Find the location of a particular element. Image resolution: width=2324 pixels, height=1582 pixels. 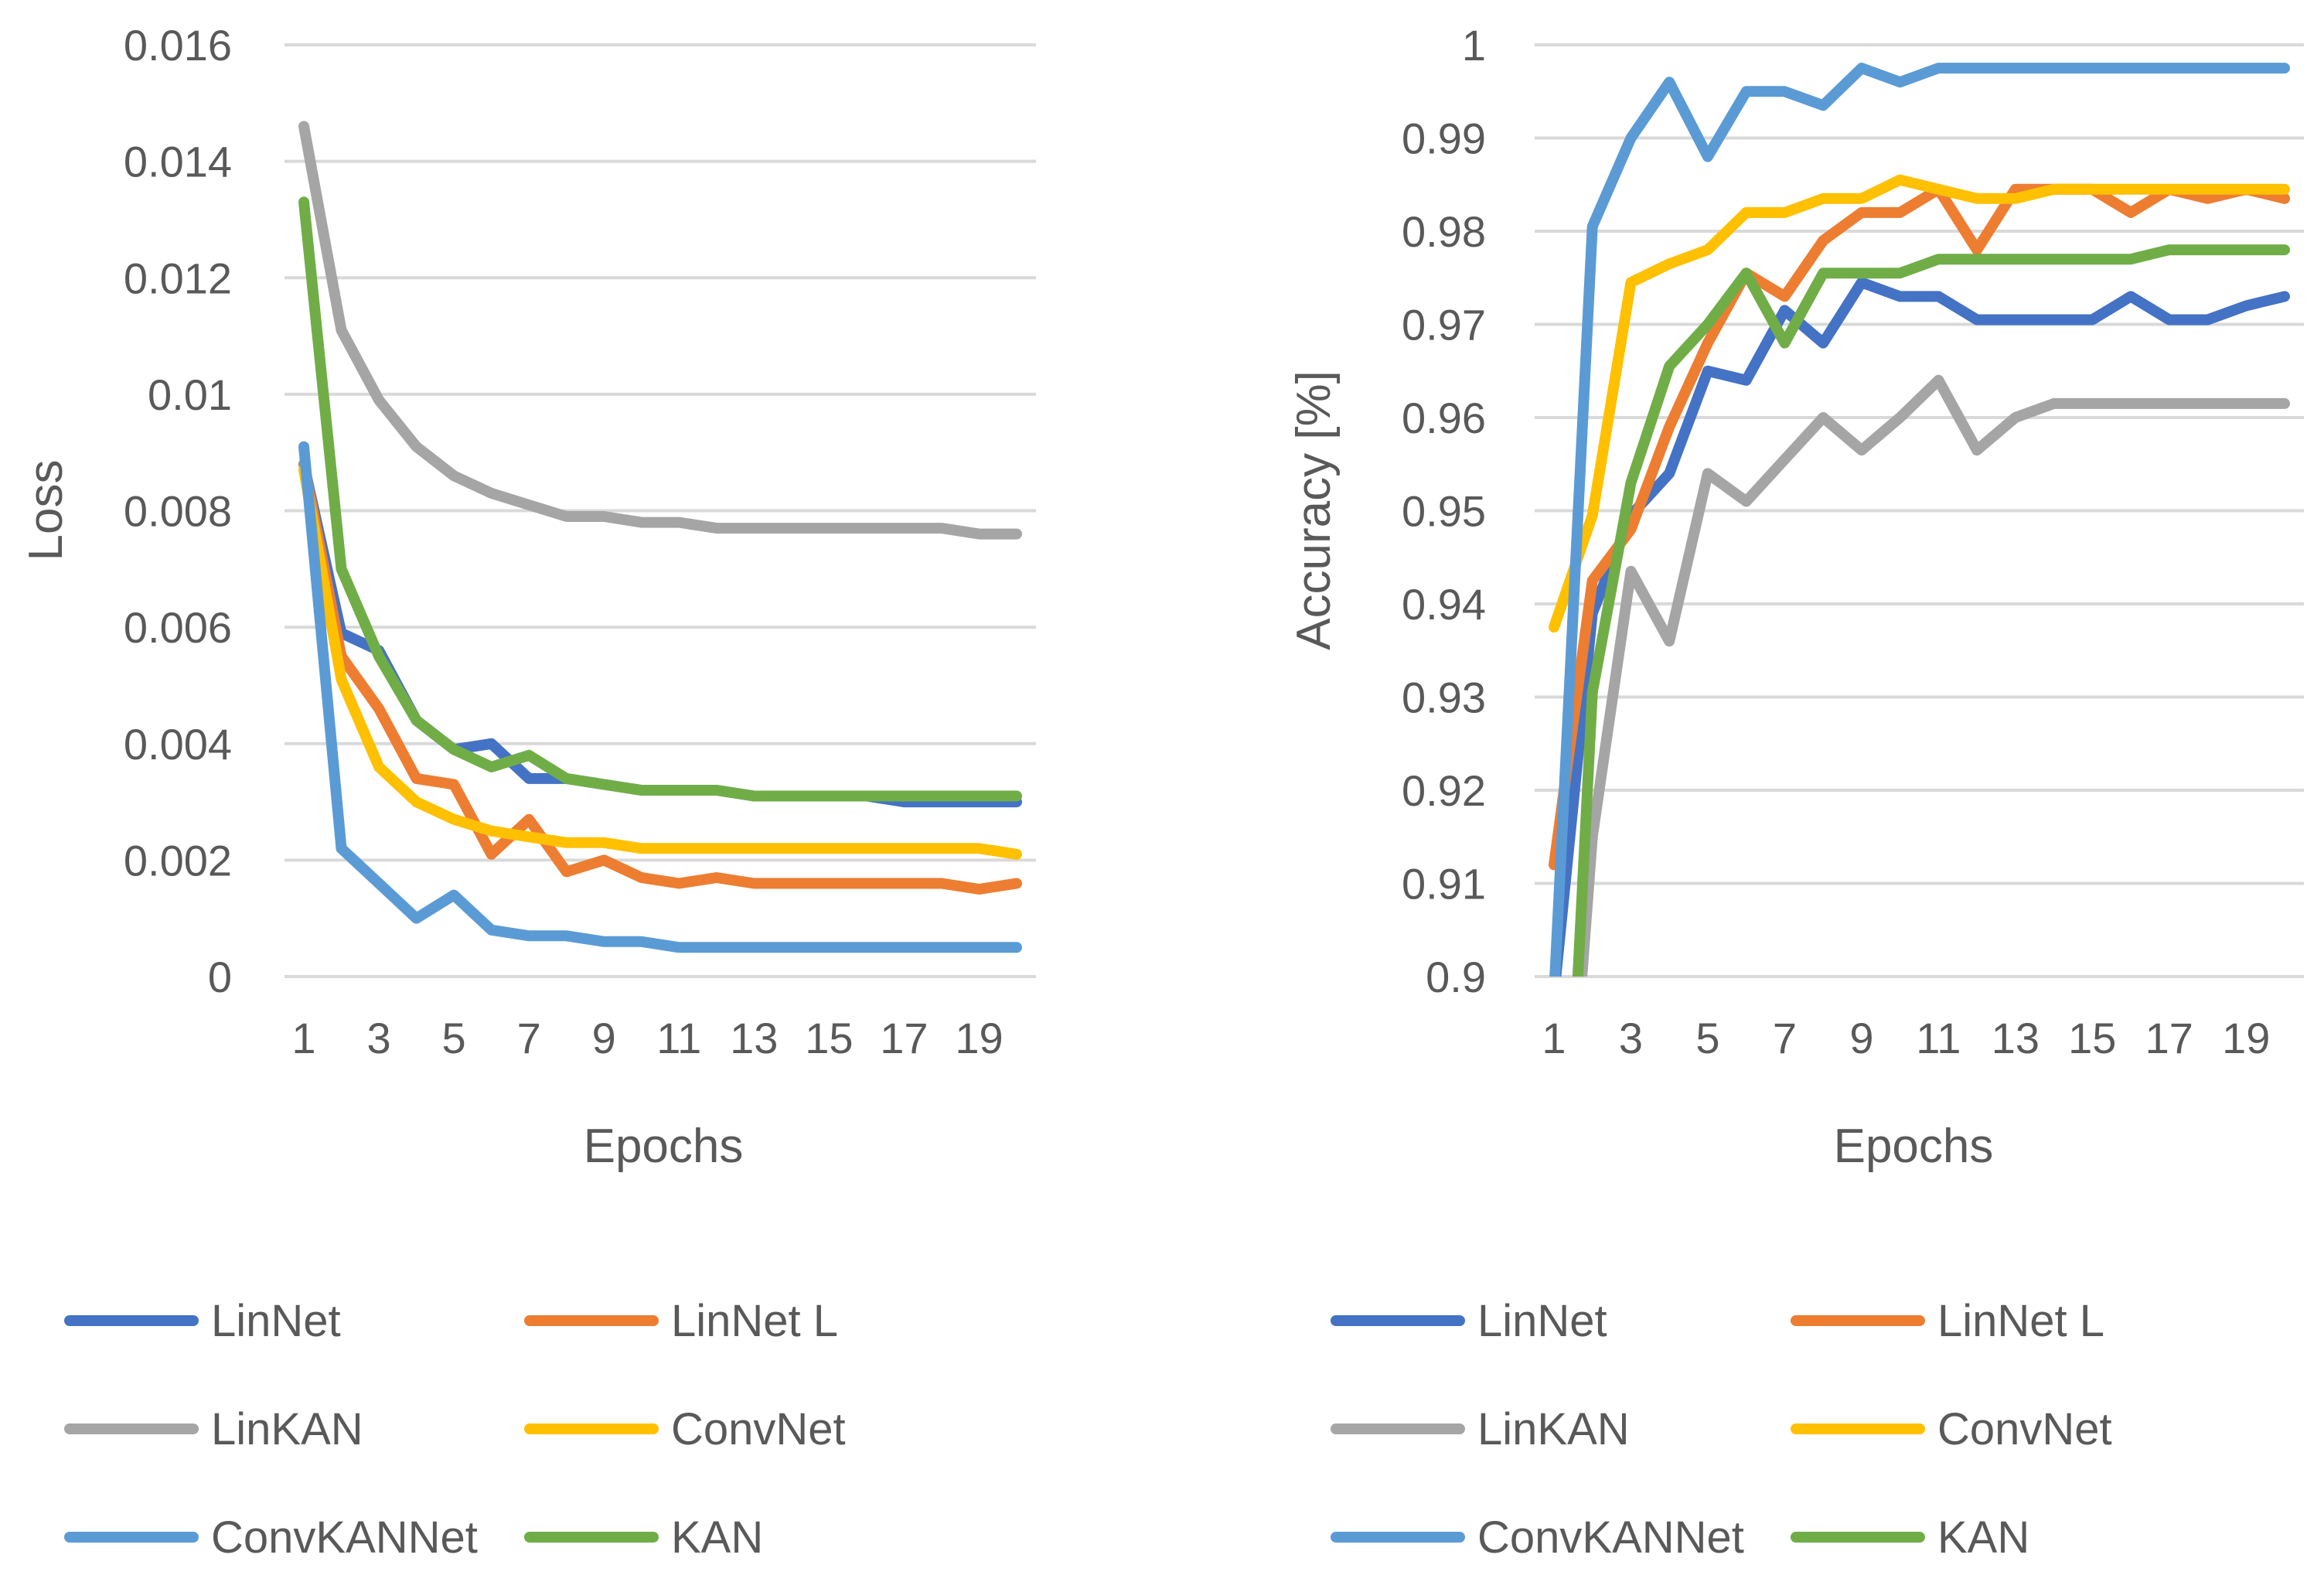

loss-y-tick-label: 0.006 is located at coordinates (178, 627).